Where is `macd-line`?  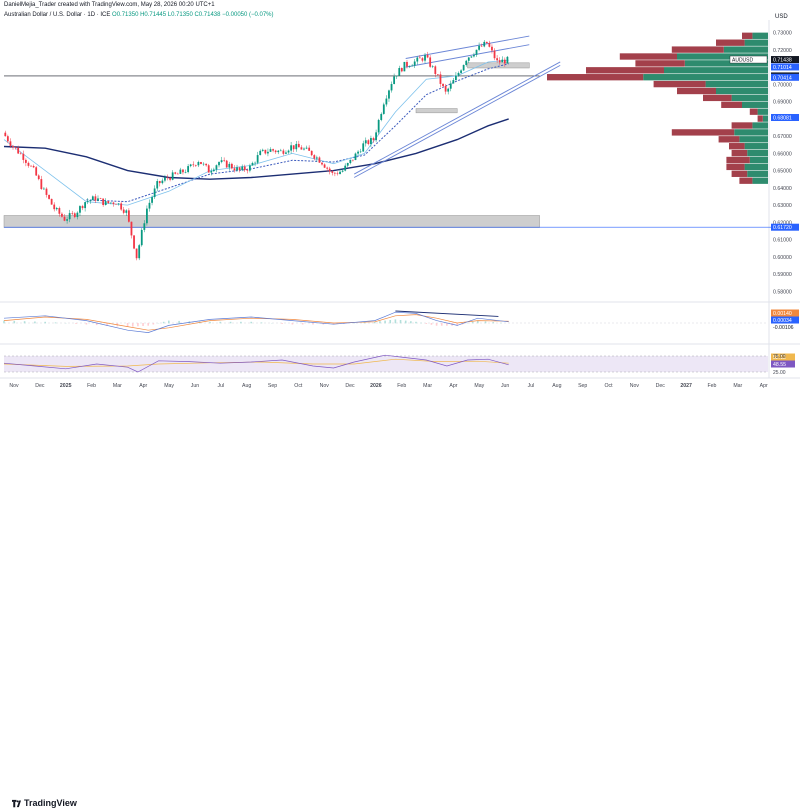
macd-line is located at coordinates (256, 322).